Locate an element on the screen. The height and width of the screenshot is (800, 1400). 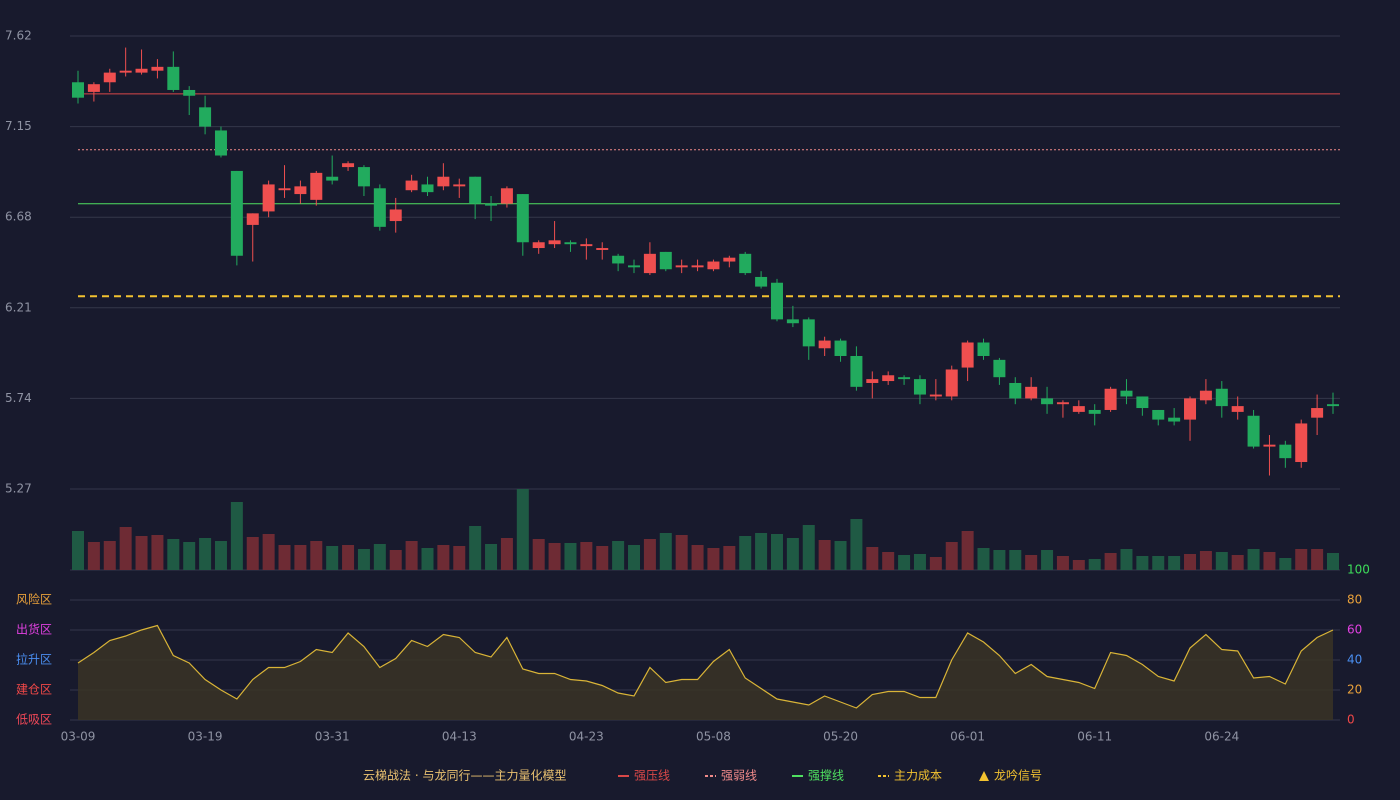
x-tick-label: 06-11 is located at coordinates (1094, 737).